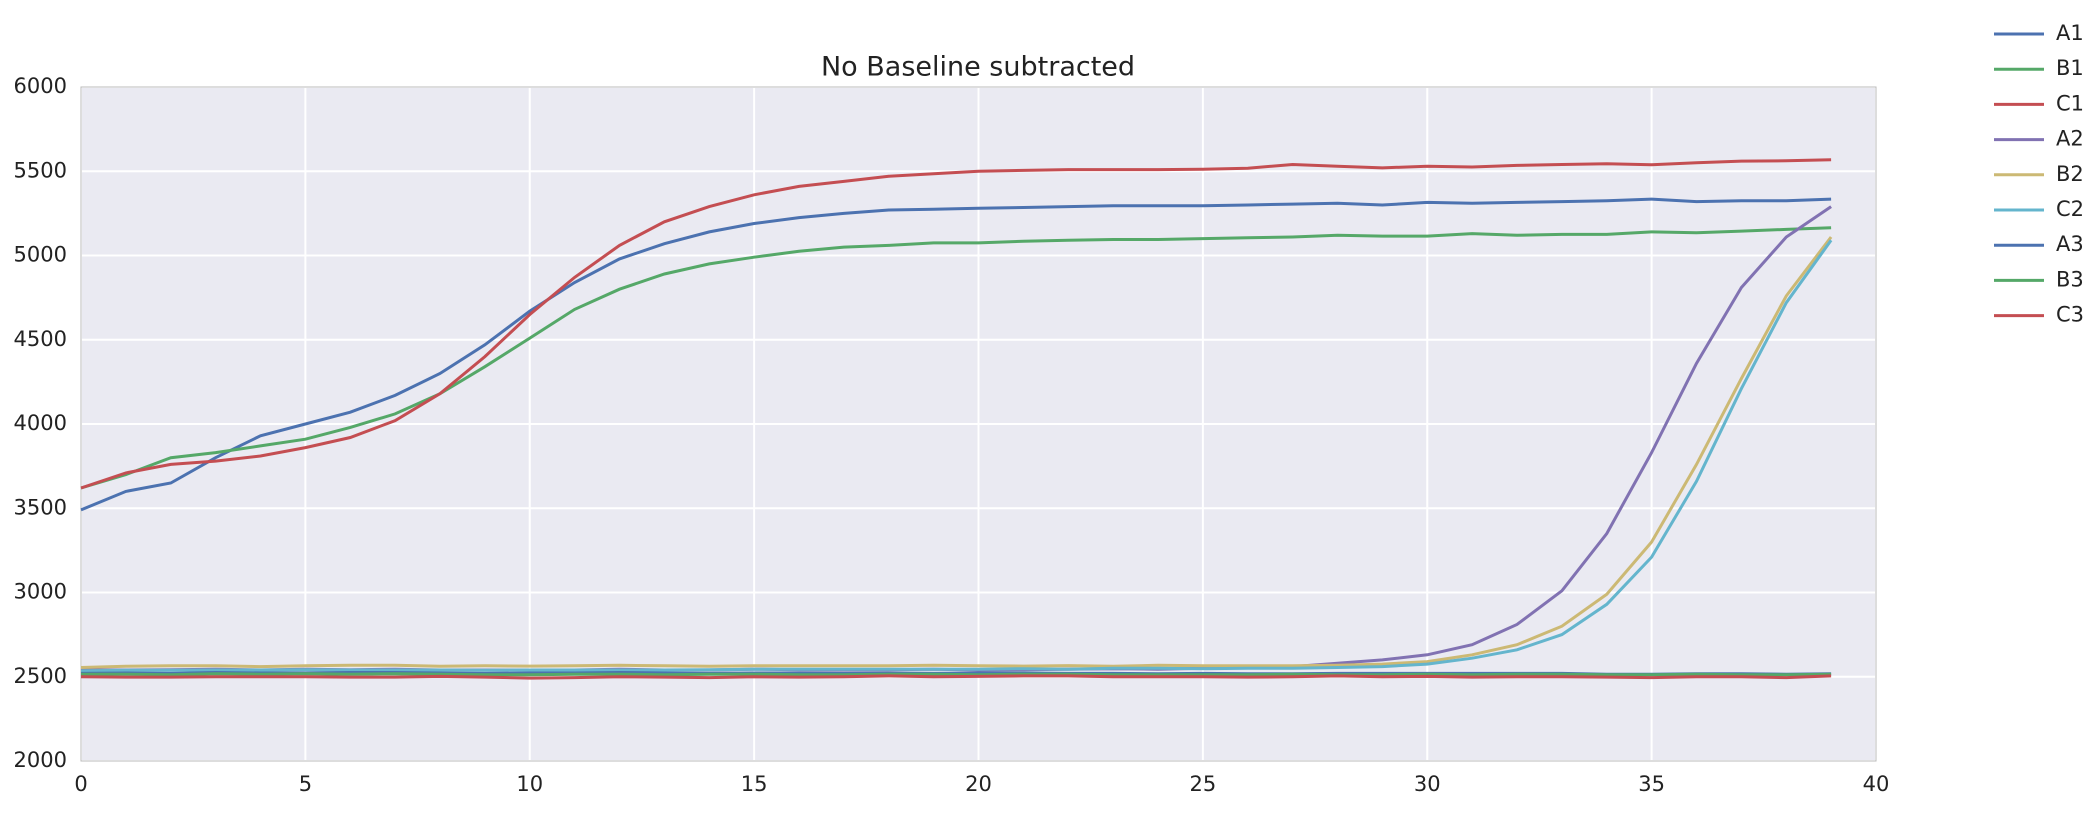  What do you see at coordinates (2070, 279) in the screenshot?
I see `legend-label: B3` at bounding box center [2070, 279].